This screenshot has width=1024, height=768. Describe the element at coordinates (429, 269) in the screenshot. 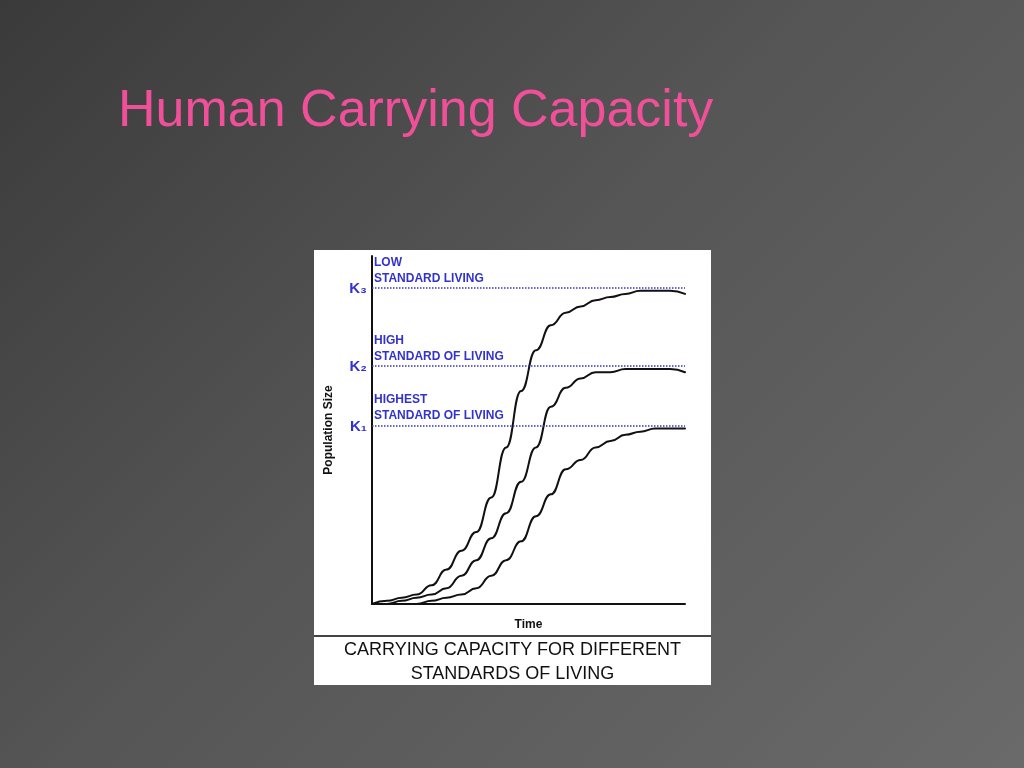

I see `annotation: LOW STANDARD LIVING` at that location.